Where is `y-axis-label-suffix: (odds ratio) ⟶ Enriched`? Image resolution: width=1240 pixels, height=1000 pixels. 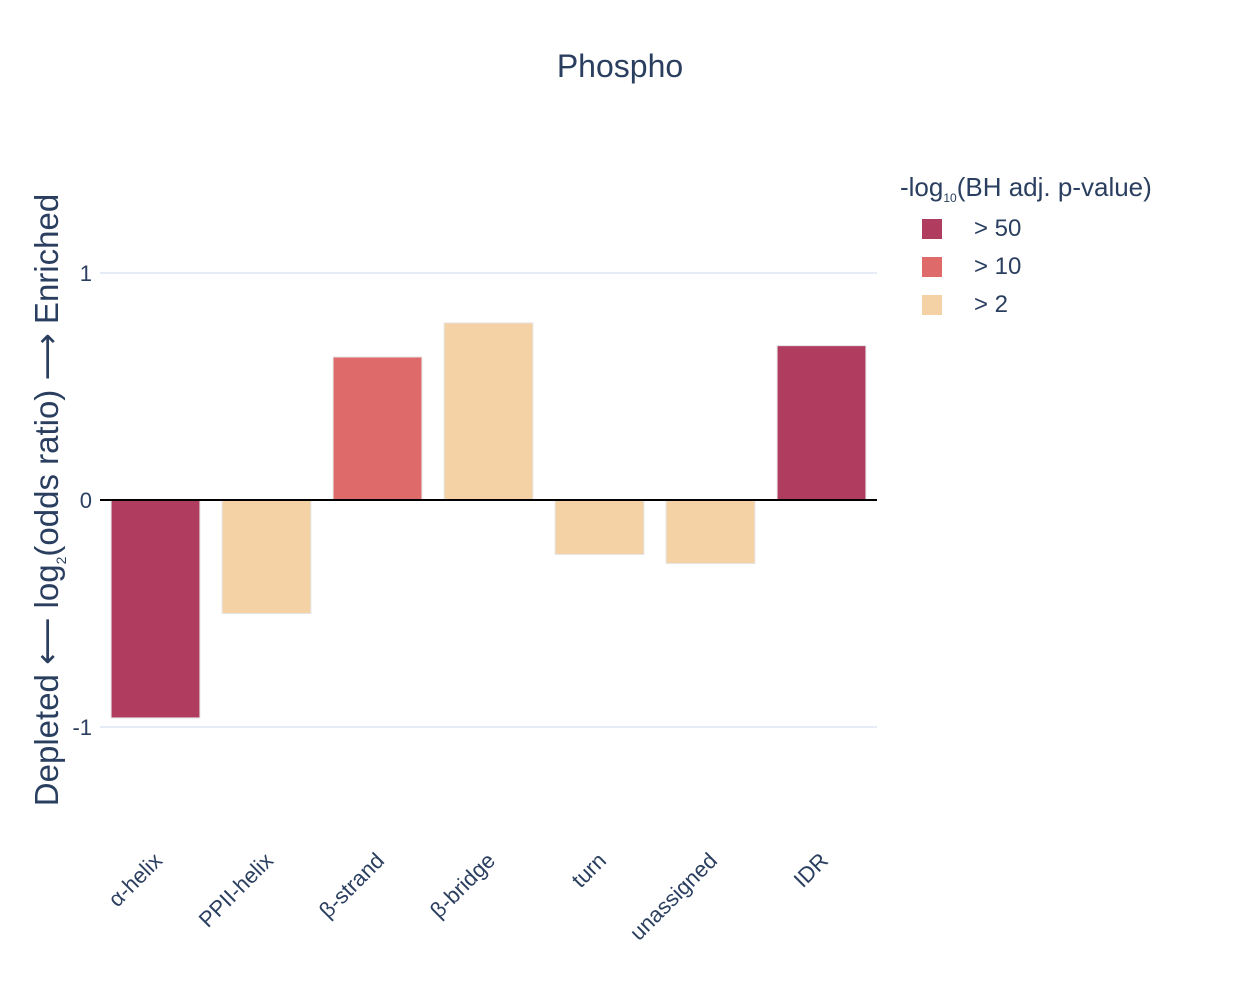 y-axis-label-suffix: (odds ratio) ⟶ Enriched is located at coordinates (46, 375).